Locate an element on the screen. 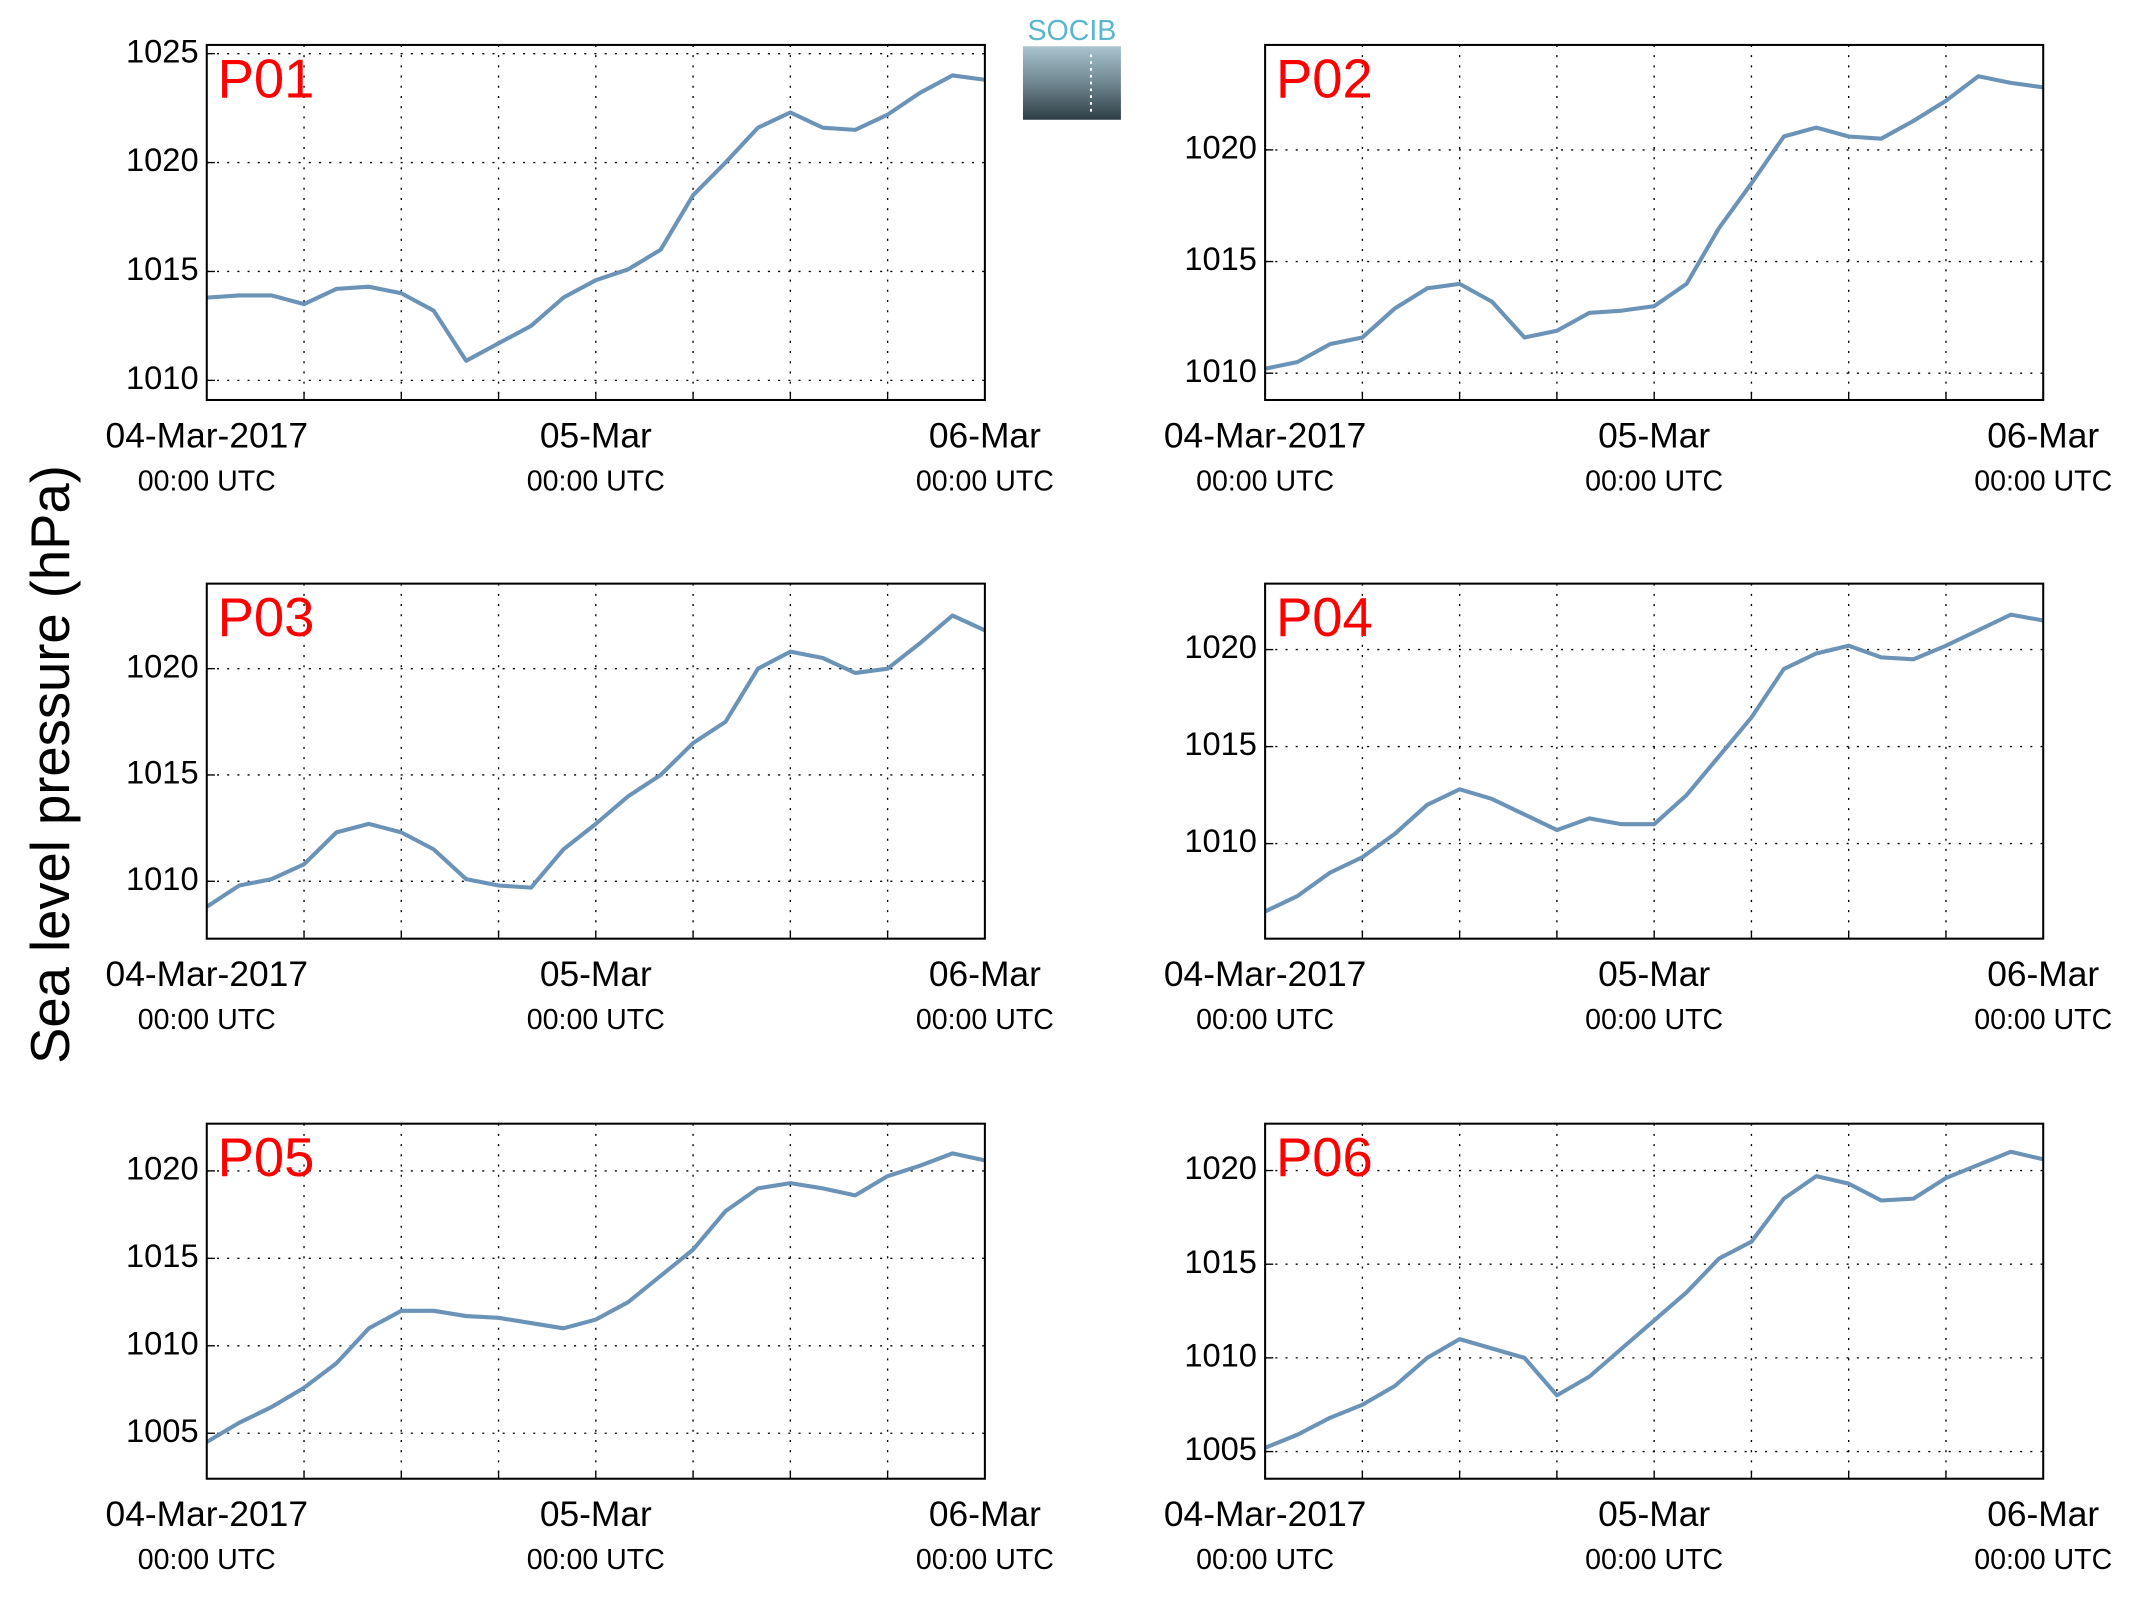  logo-text: SOCIB is located at coordinates (1072, 31).